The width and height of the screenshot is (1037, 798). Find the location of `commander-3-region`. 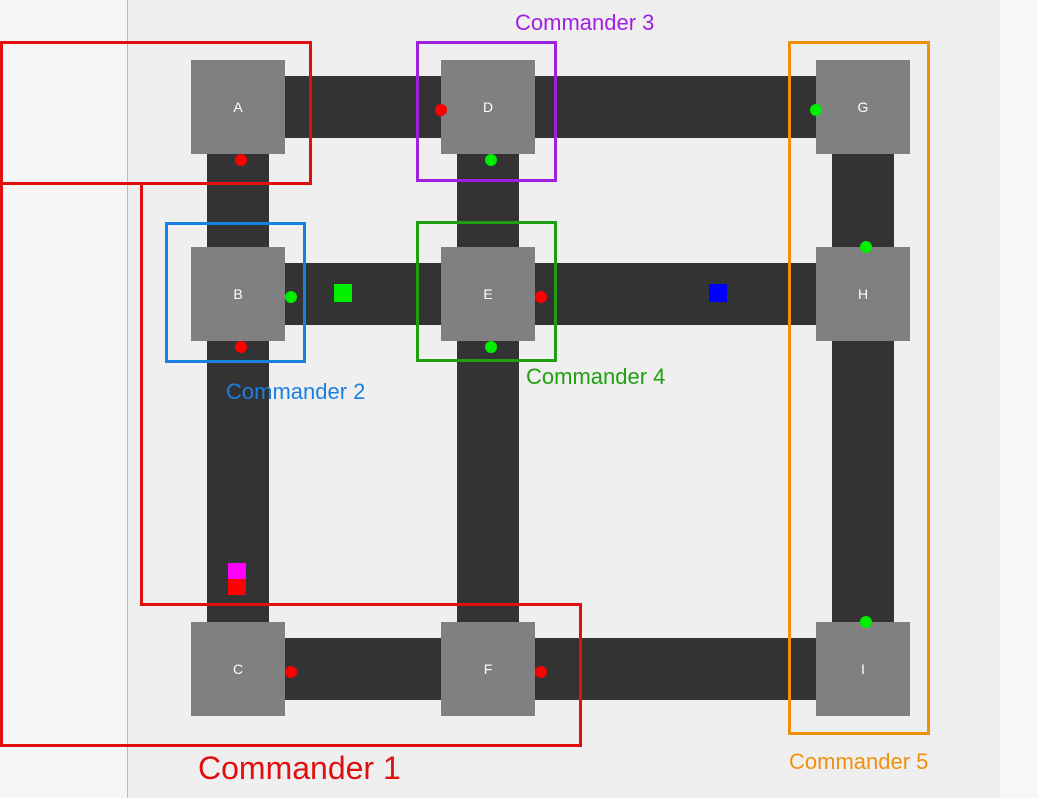

commander-3-region is located at coordinates (486, 111).